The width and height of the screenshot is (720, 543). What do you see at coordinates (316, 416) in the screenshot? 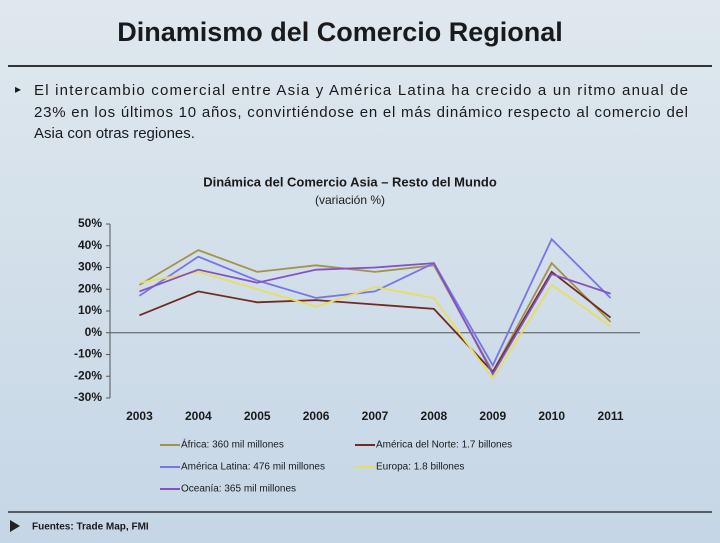
I see `x-tick-label: 2006` at bounding box center [316, 416].